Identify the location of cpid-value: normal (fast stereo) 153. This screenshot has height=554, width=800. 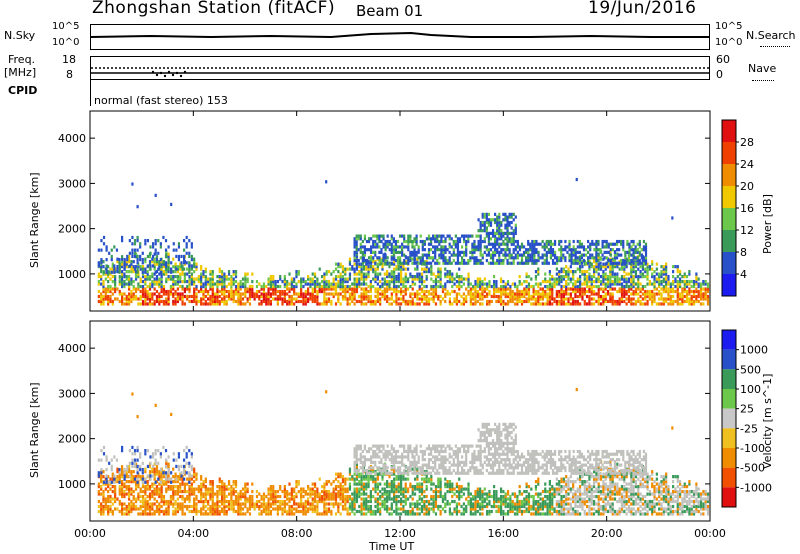
(161, 100).